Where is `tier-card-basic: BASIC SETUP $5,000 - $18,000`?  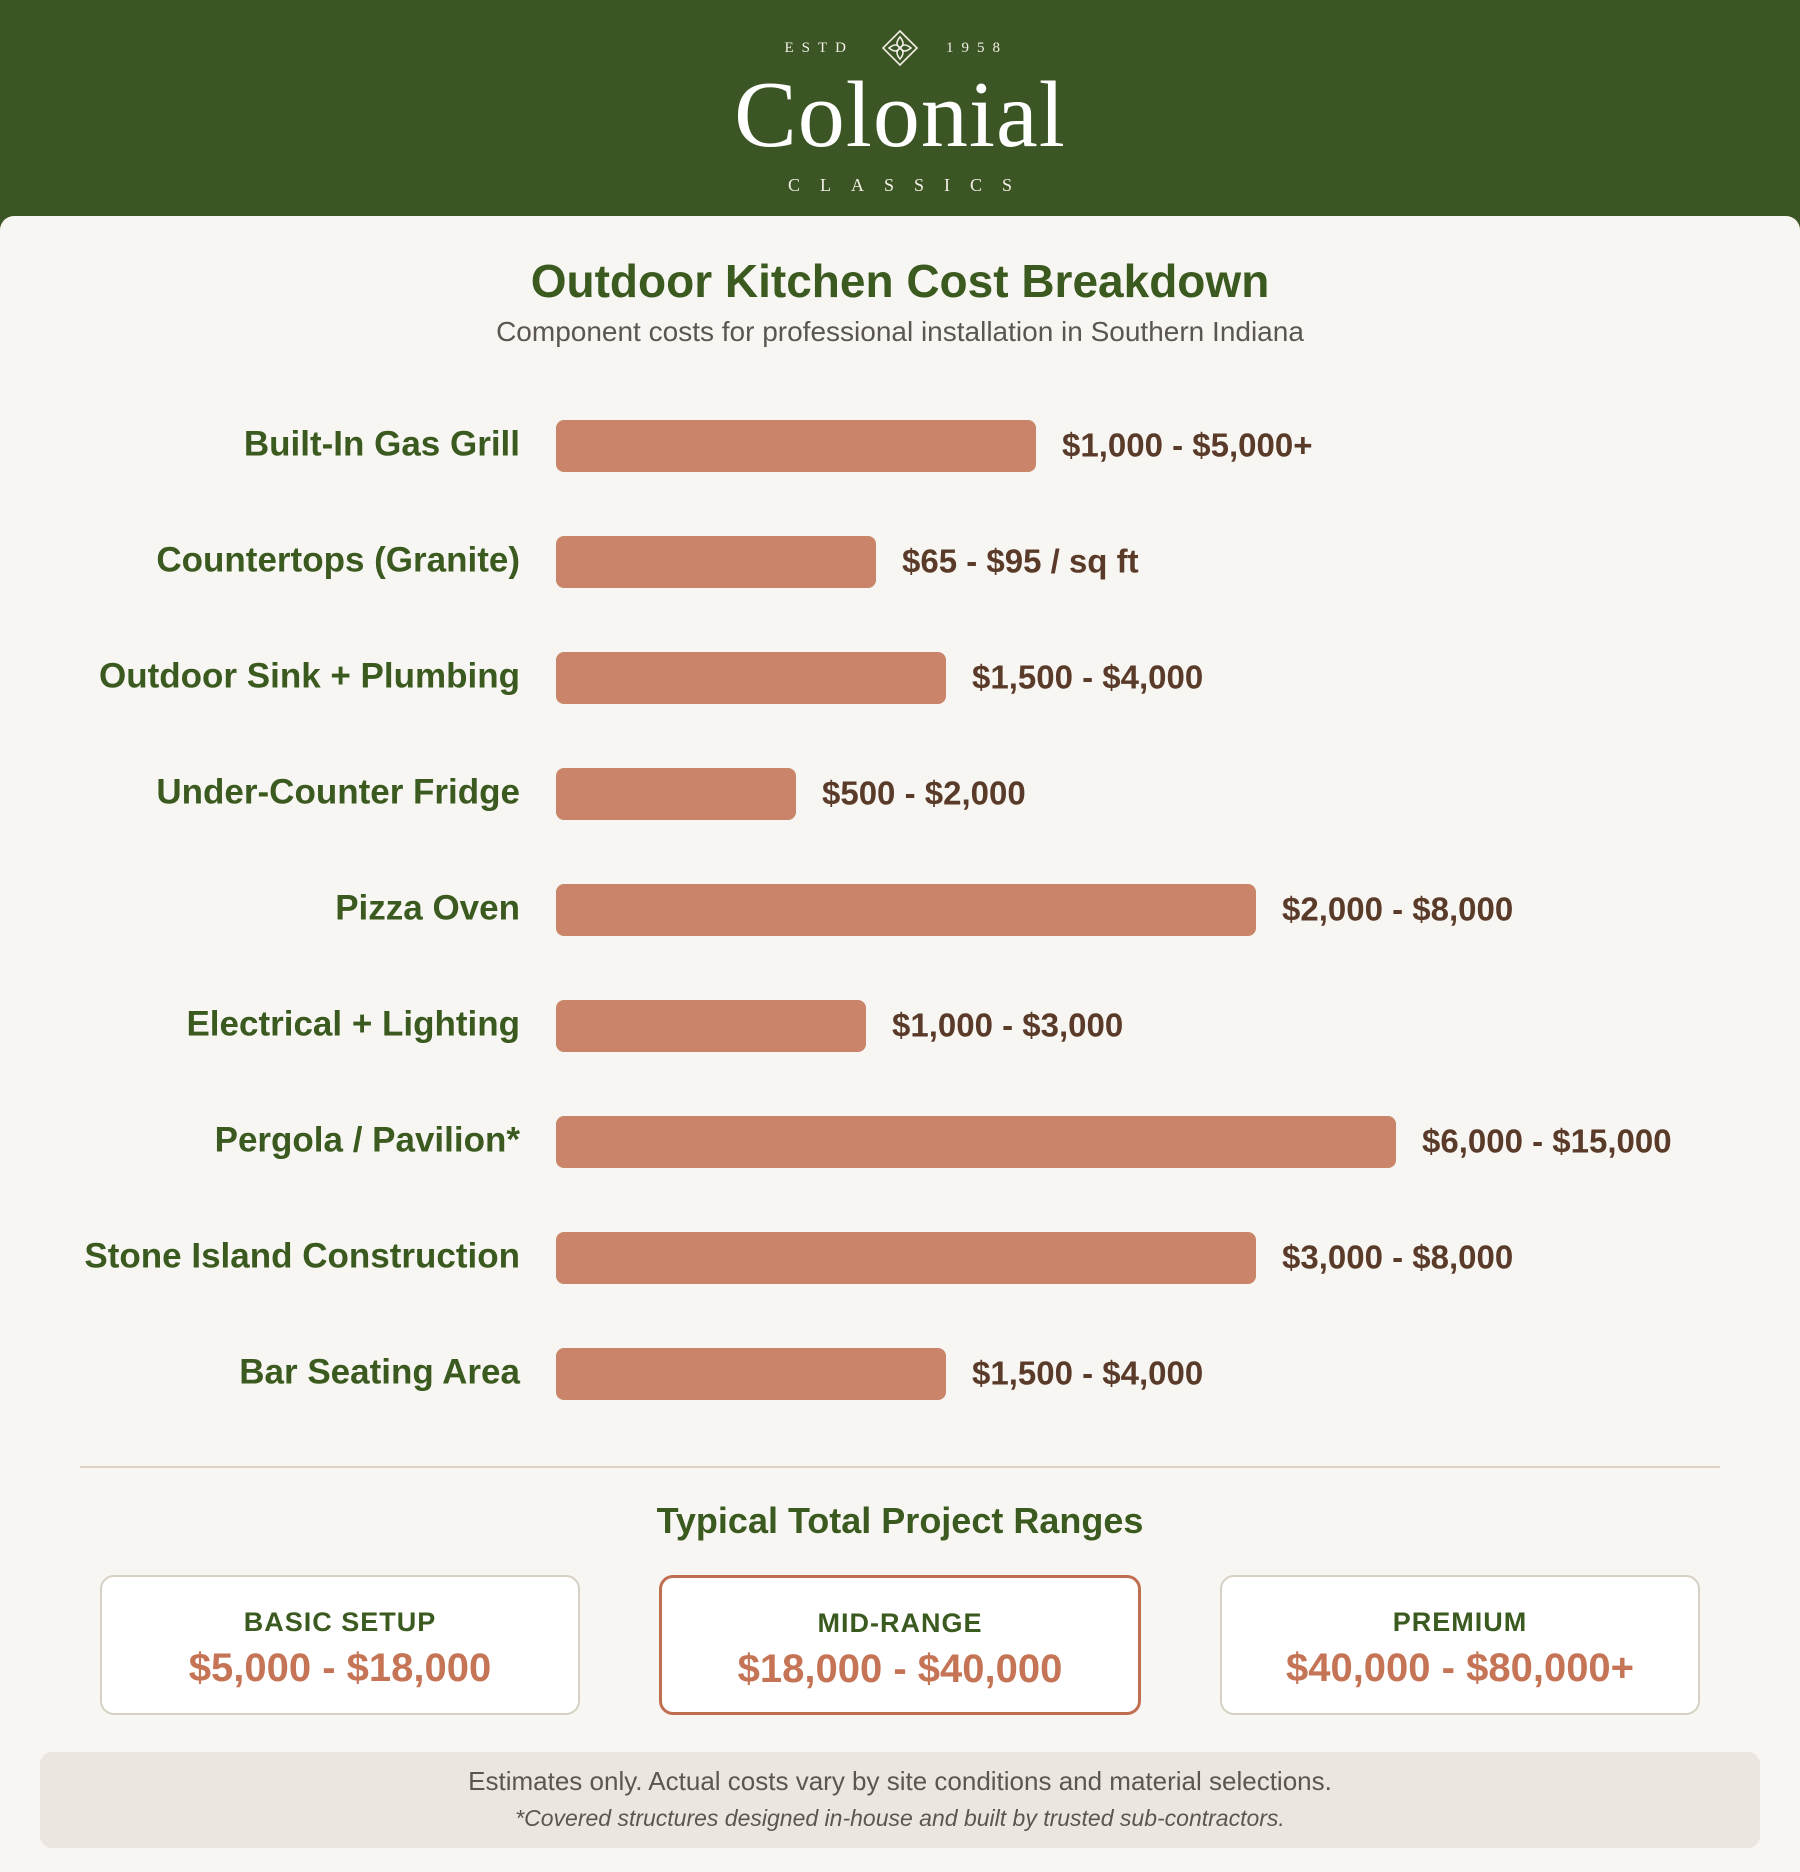
tier-card-basic: BASIC SETUP $5,000 - $18,000 is located at coordinates (340, 1645).